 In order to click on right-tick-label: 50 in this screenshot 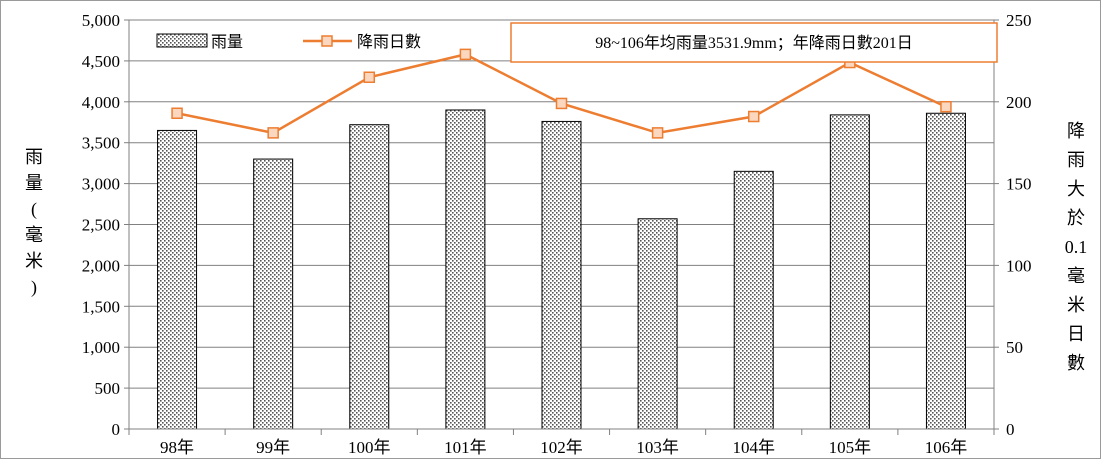, I will do `click(1014, 347)`.